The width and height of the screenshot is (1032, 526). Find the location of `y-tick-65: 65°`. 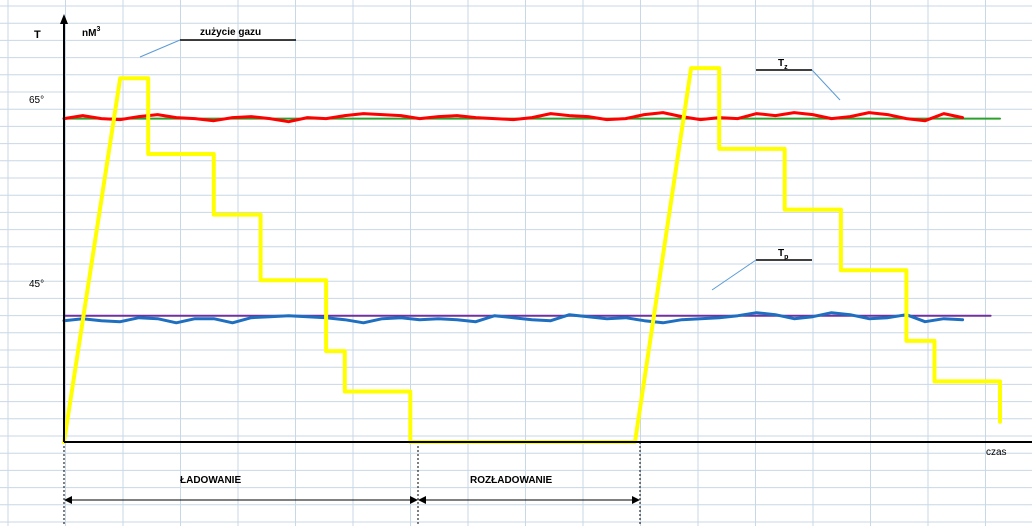

y-tick-65: 65° is located at coordinates (36, 100).